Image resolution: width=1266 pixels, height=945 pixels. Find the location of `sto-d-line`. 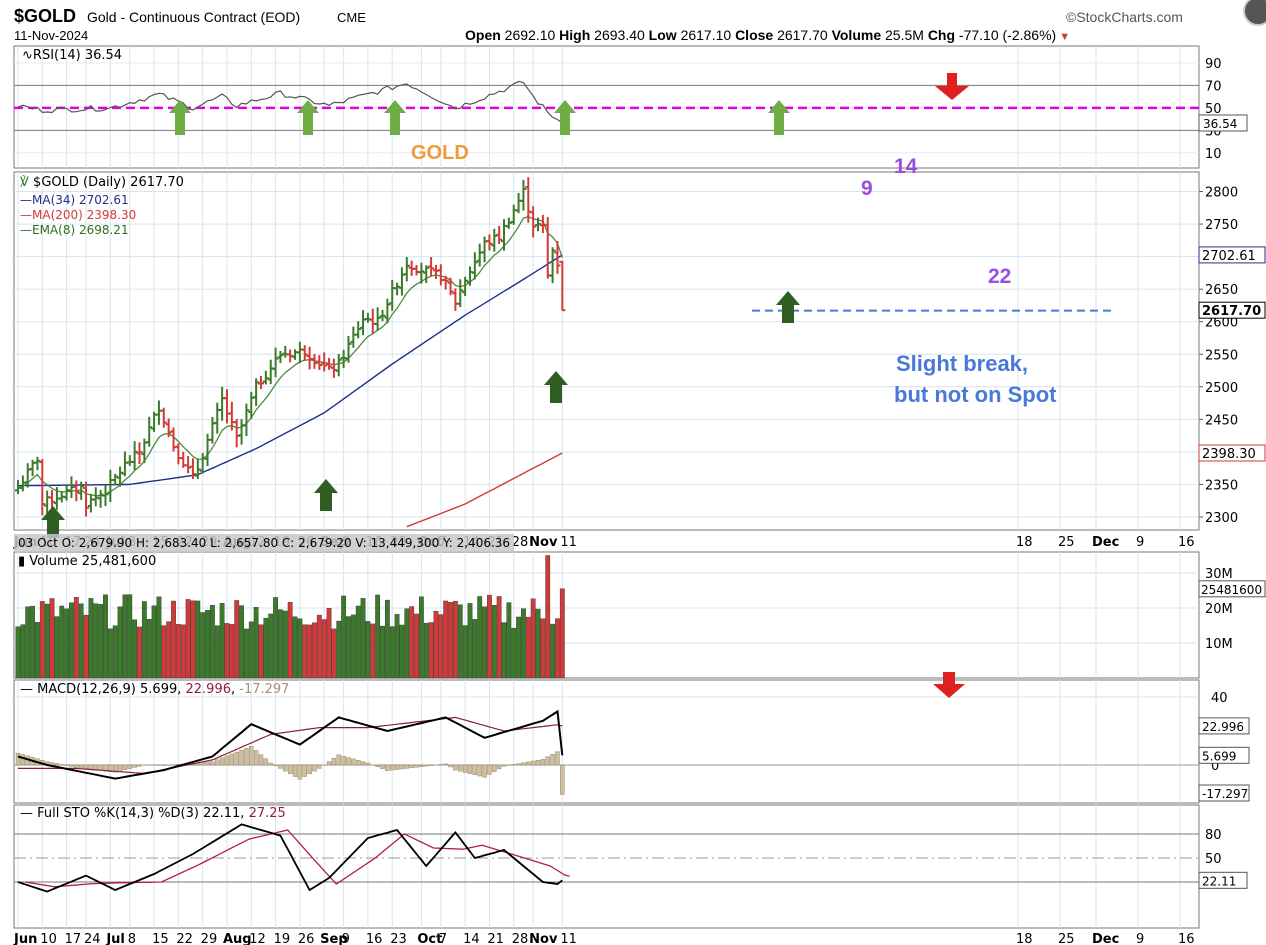

sto-d-line is located at coordinates (297, 858).